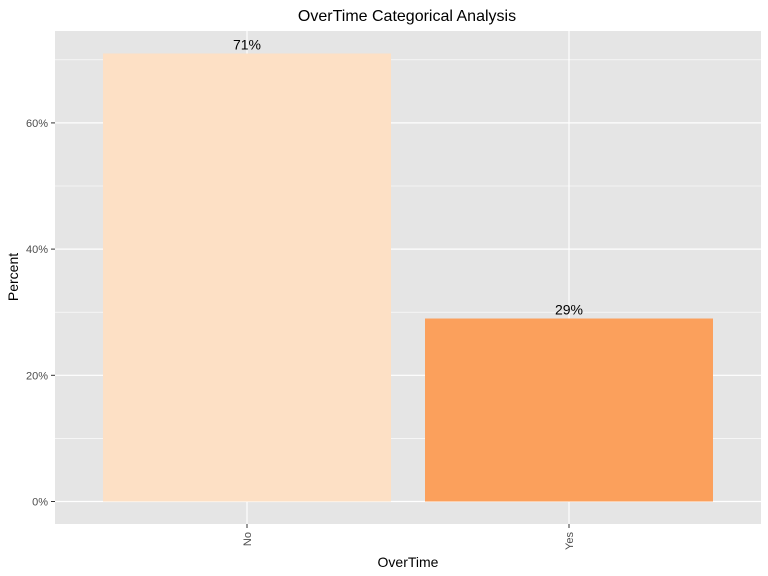 The width and height of the screenshot is (768, 576). I want to click on y-axis: 0% 20% 40% 60%, so click(40, 313).